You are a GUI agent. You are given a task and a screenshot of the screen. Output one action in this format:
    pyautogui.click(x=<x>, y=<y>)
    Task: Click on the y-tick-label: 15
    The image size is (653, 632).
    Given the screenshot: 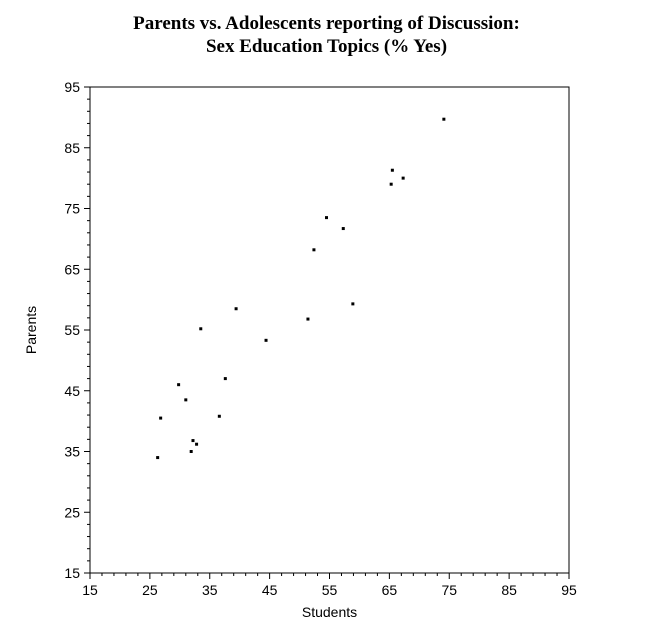 What is the action you would take?
    pyautogui.click(x=72, y=573)
    